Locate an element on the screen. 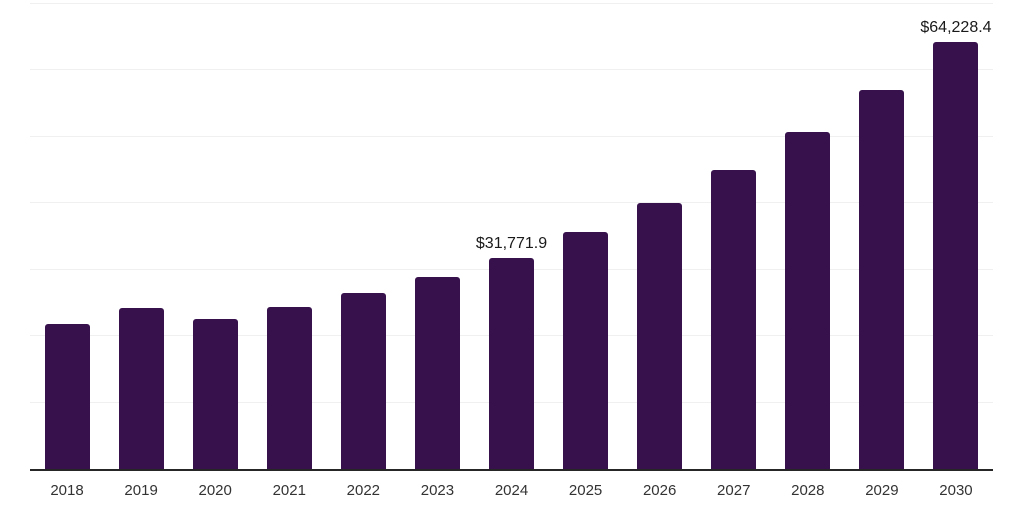 Image resolution: width=1024 pixels, height=512 pixels. x-tick-2019: 2019 is located at coordinates (141, 490).